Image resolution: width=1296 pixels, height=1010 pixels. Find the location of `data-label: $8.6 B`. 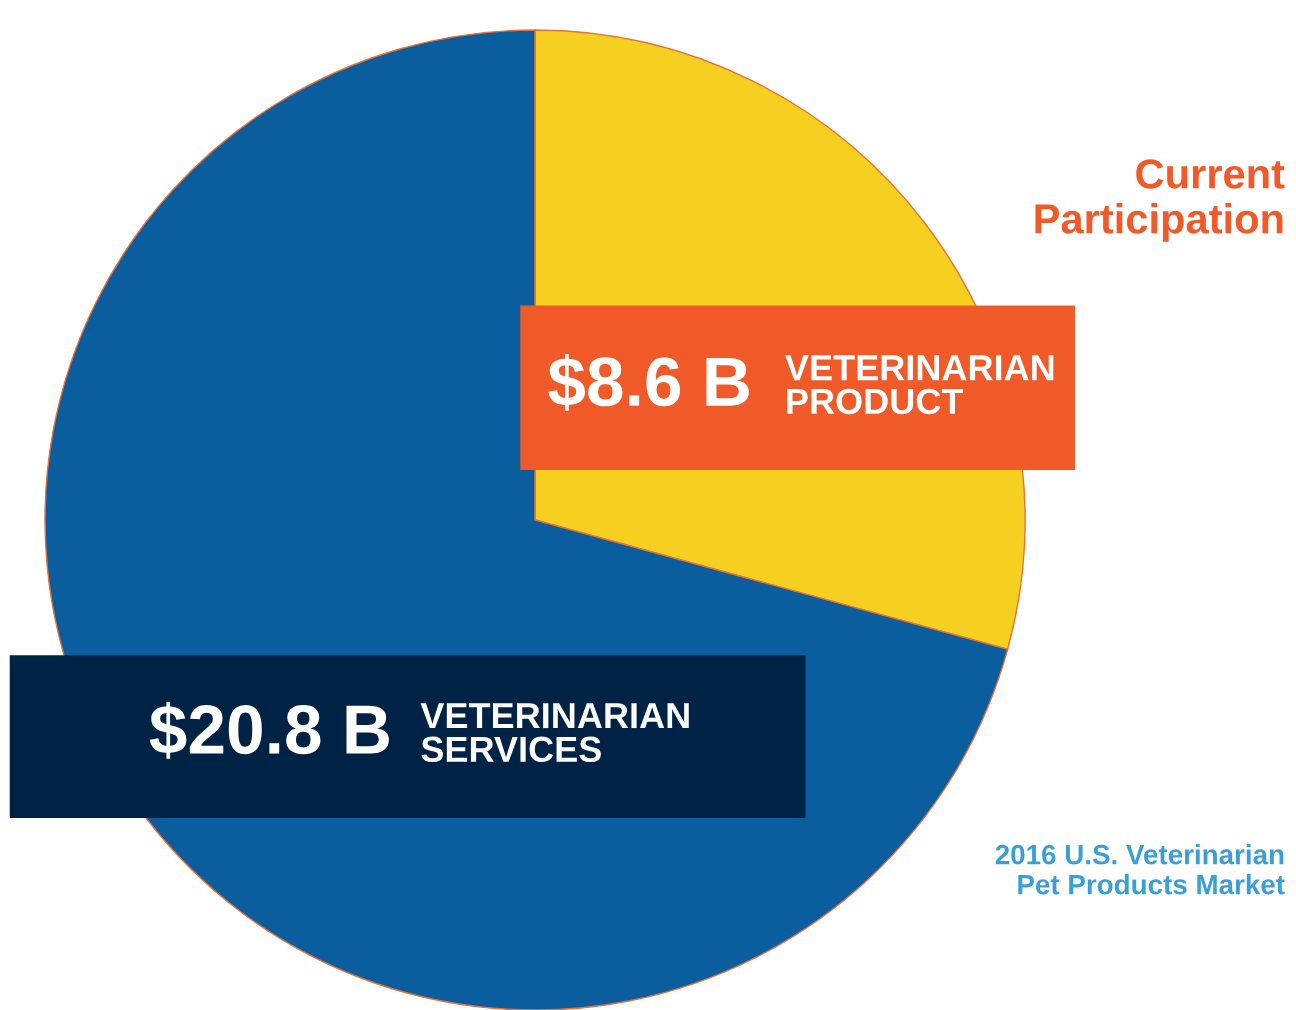

data-label: $8.6 B is located at coordinates (648, 382).